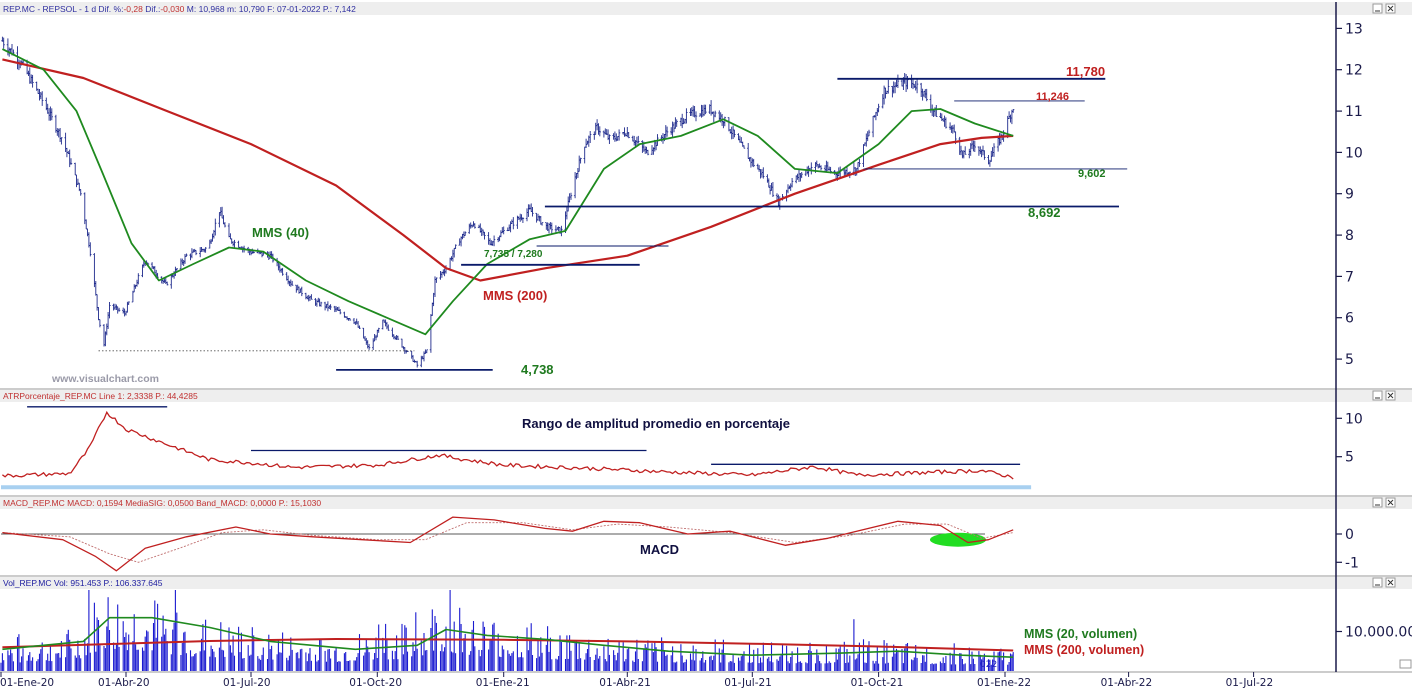 This screenshot has width=1412, height=688. Describe the element at coordinates (1354, 419) in the screenshot. I see `atr-axis-tick-label: 10` at that location.